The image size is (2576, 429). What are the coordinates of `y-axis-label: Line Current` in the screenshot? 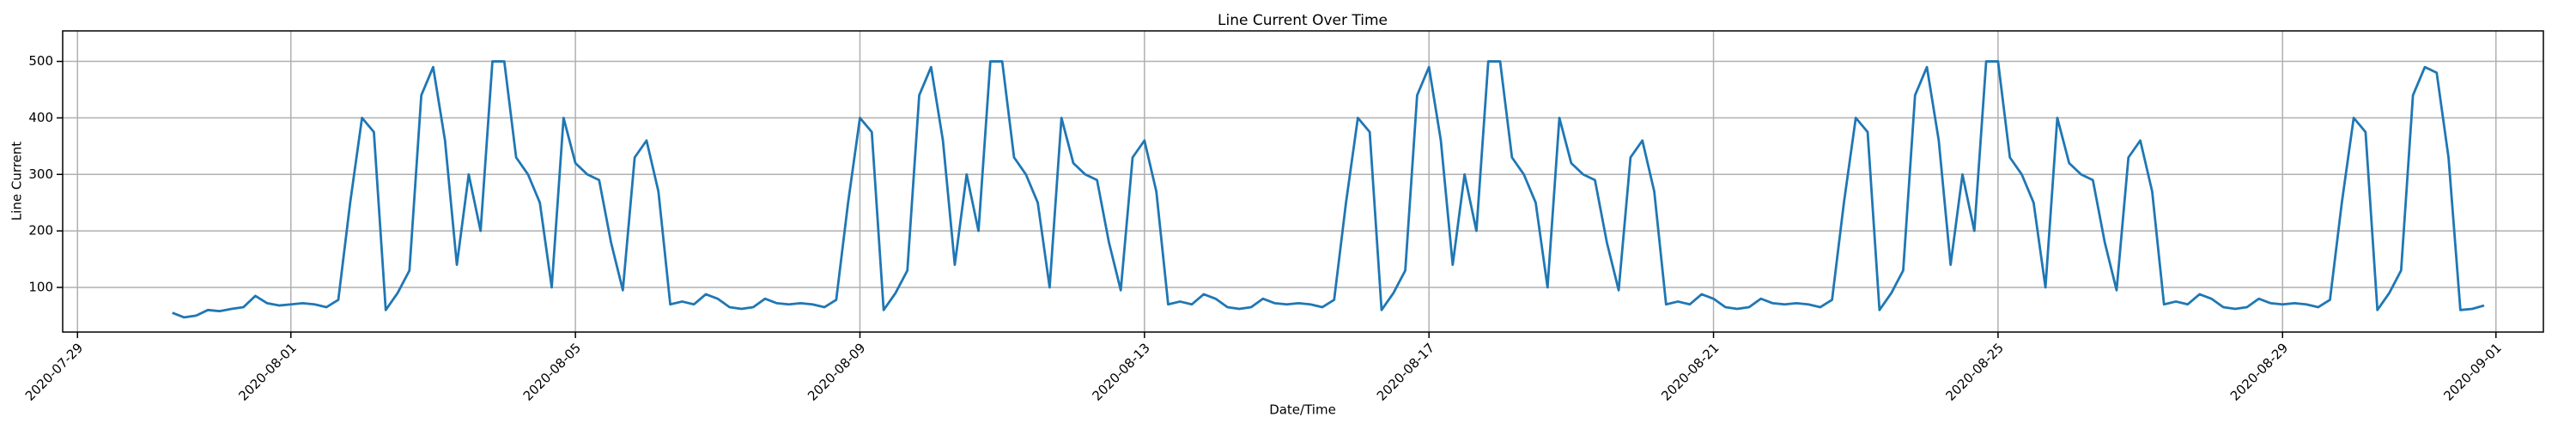 It's located at (17, 181).